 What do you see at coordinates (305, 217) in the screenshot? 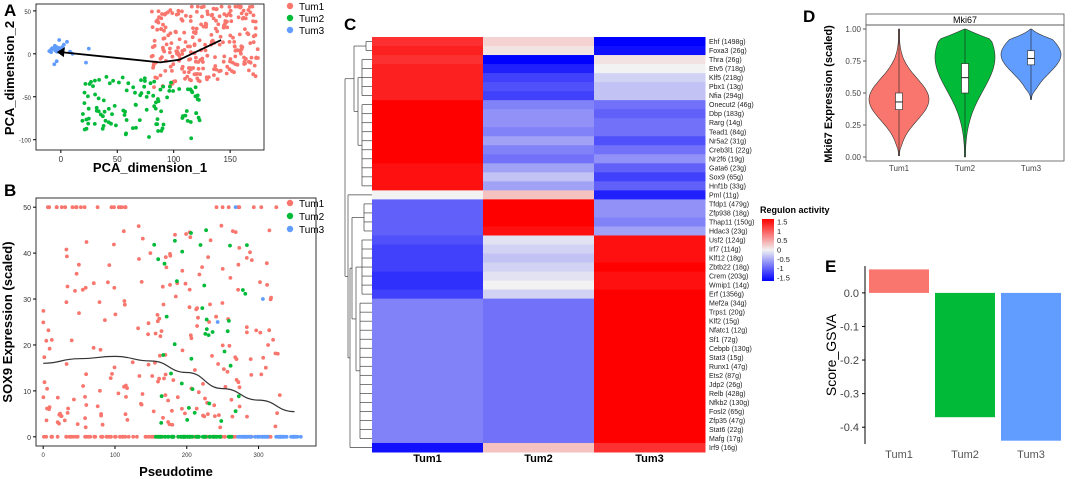
I see `pseudotime-legend: Tum1 Tum2 Tum3` at bounding box center [305, 217].